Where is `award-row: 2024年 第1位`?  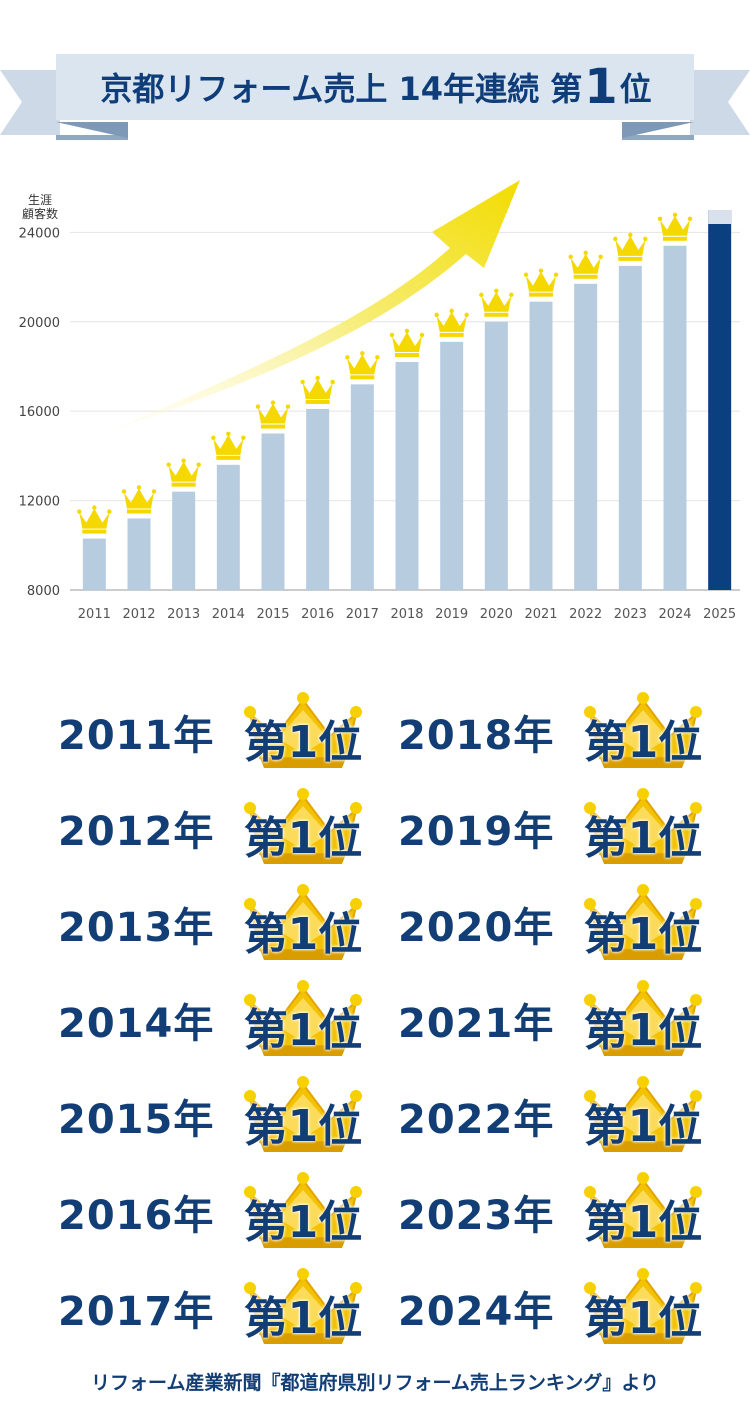
award-row: 2024年 第1位 is located at coordinates (553, 1308).